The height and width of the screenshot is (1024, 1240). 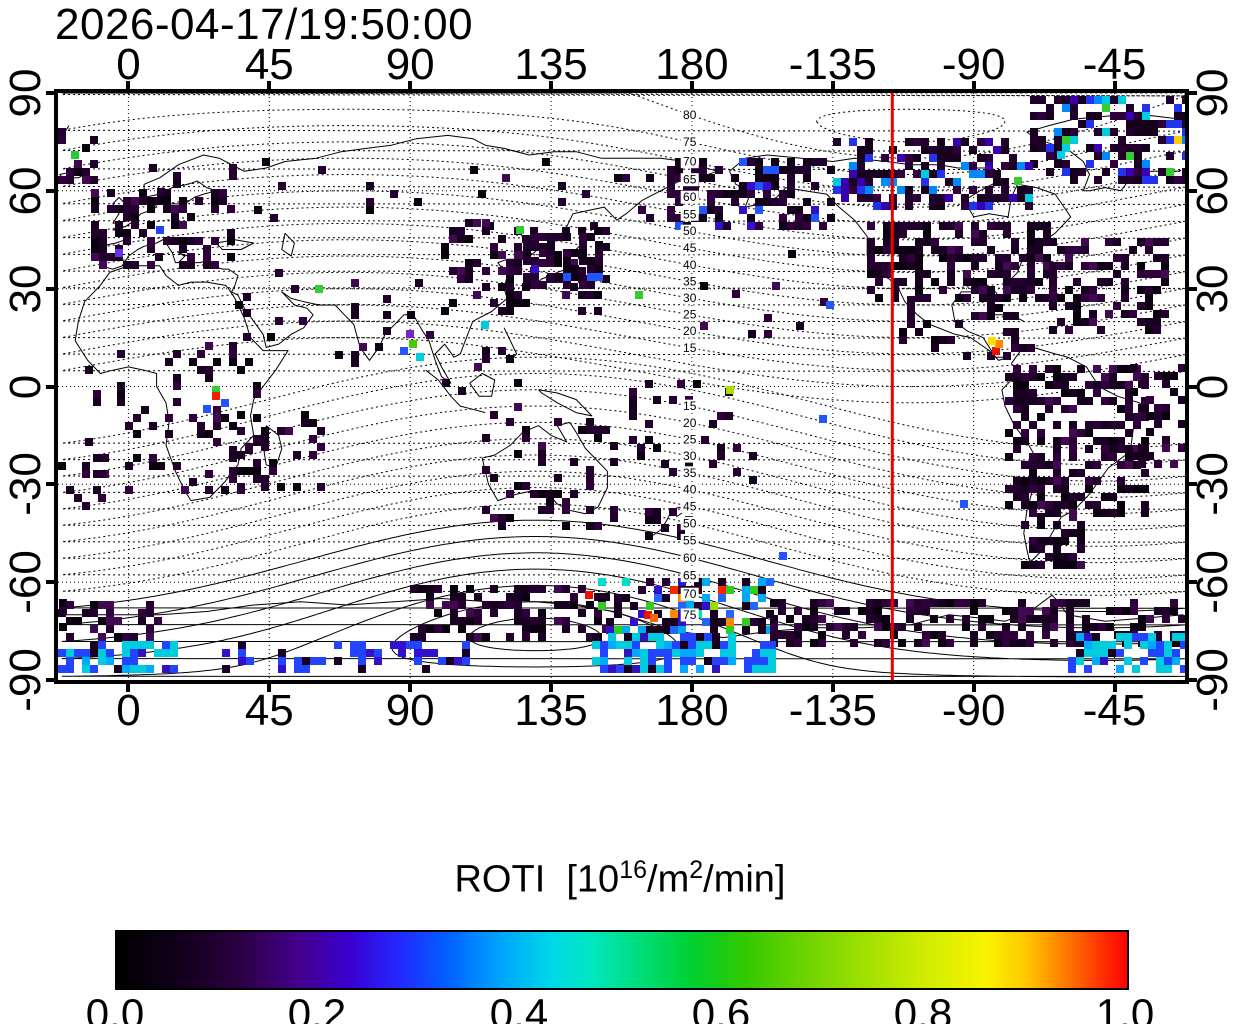 What do you see at coordinates (269, 710) in the screenshot?
I see `lon-tick-label-bottom: 45` at bounding box center [269, 710].